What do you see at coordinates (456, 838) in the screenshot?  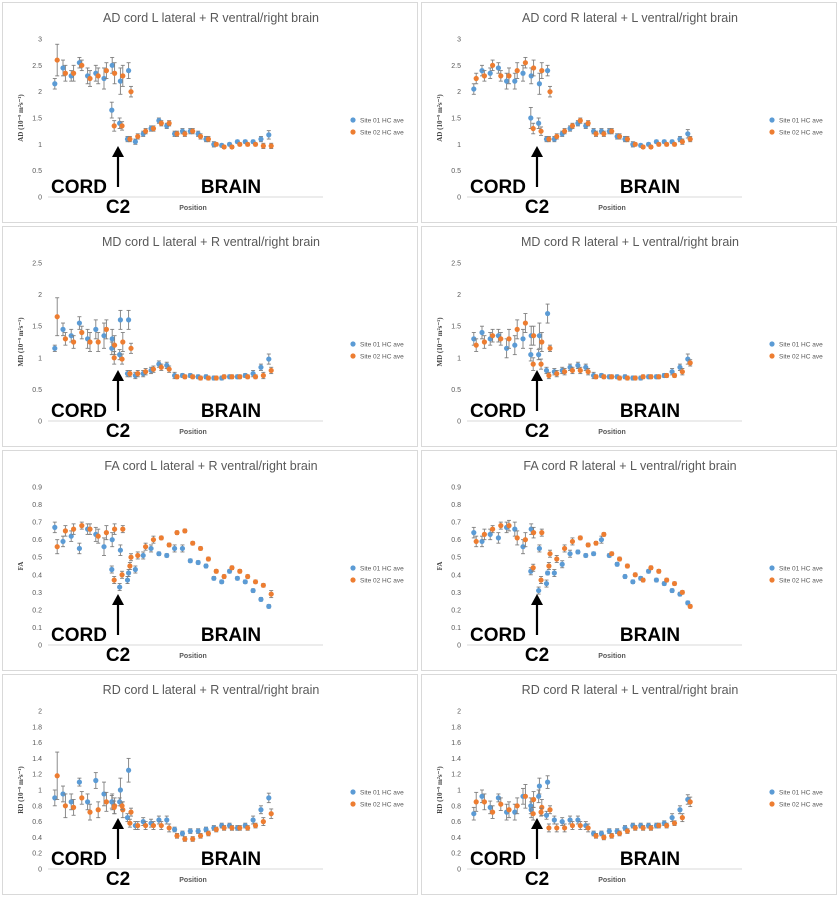 I see `y-tick-label: 0.4` at bounding box center [456, 838].